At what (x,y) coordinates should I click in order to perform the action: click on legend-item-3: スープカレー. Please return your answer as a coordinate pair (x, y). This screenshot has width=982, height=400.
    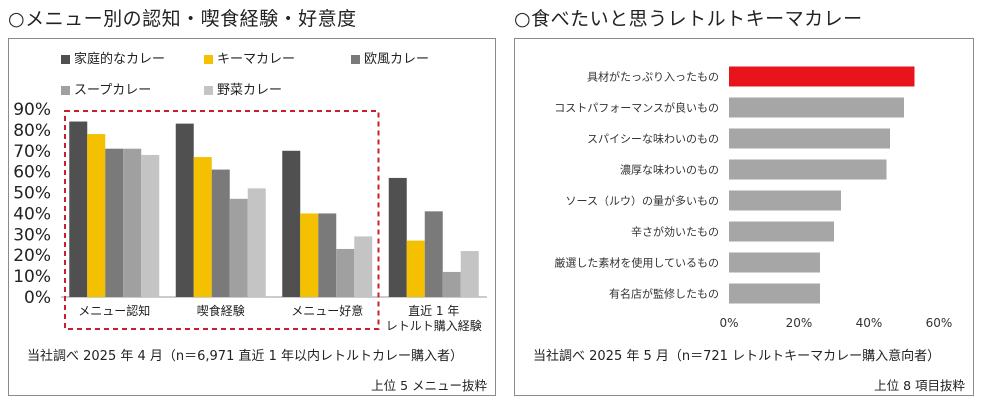
    Looking at the image, I should click on (106, 88).